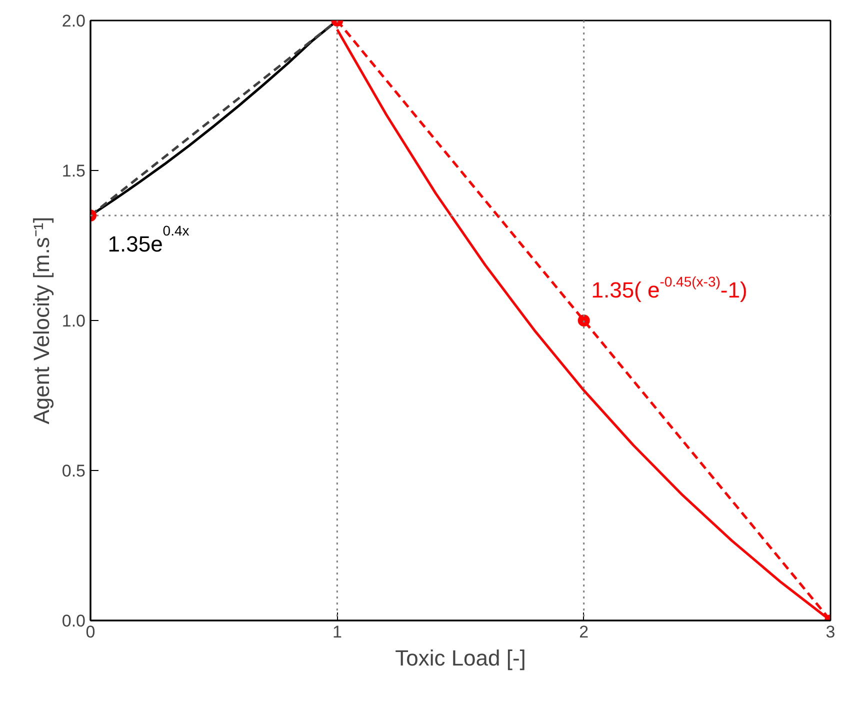 This screenshot has width=867, height=710. Describe the element at coordinates (91, 632) in the screenshot. I see `x-tick-label: 0` at that location.